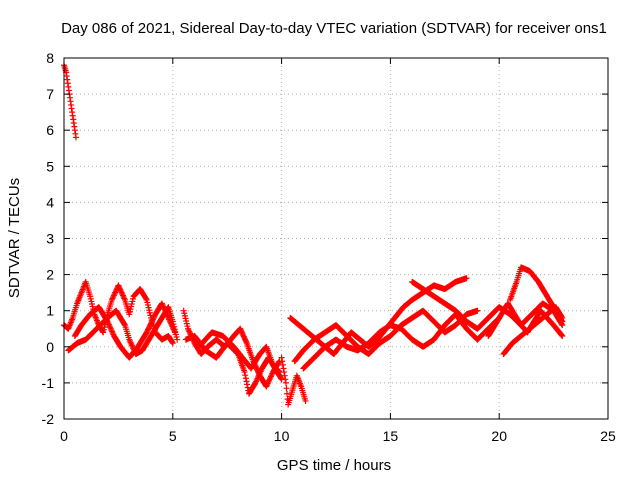 The height and width of the screenshot is (480, 640). Describe the element at coordinates (64, 436) in the screenshot. I see `x-tick-label: 0` at that location.